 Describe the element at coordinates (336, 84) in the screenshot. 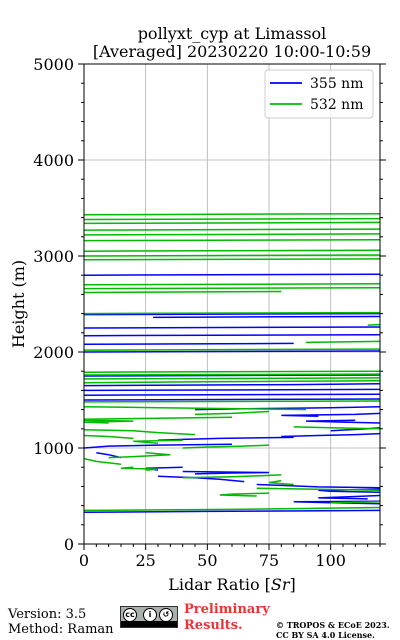

I see `legend-label-355: 355 nm` at that location.